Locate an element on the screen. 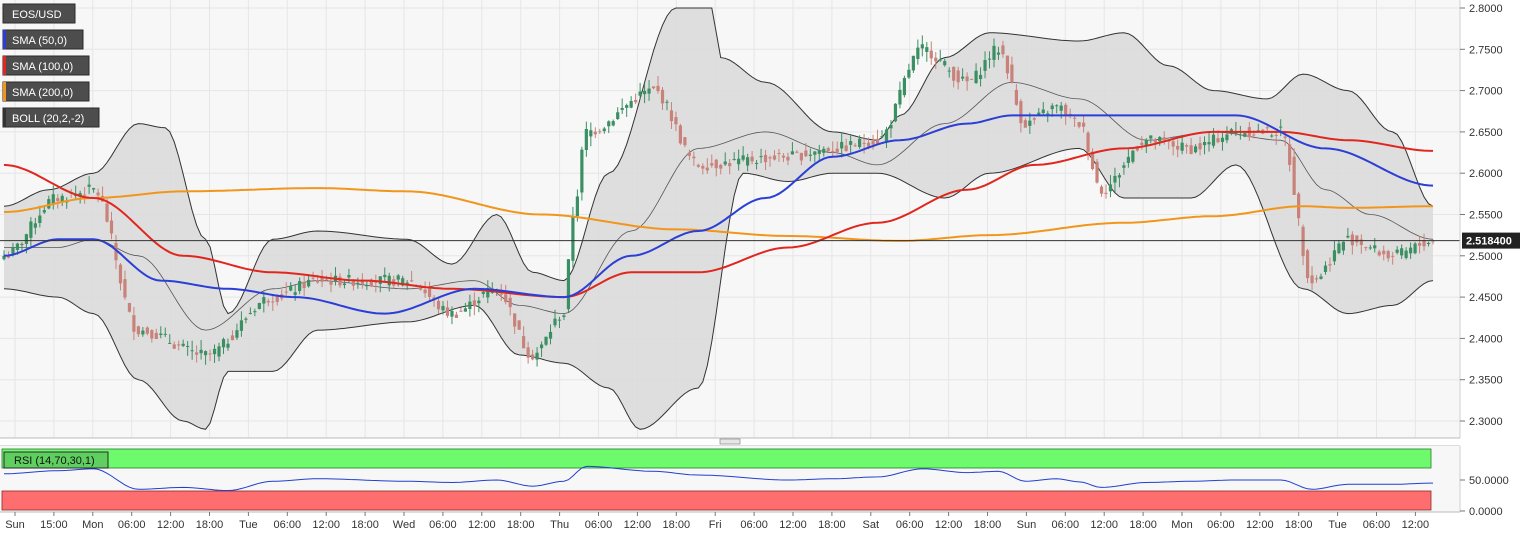 Image resolution: width=1536 pixels, height=542 pixels. legend-item: SMA (100,0) is located at coordinates (46, 65).